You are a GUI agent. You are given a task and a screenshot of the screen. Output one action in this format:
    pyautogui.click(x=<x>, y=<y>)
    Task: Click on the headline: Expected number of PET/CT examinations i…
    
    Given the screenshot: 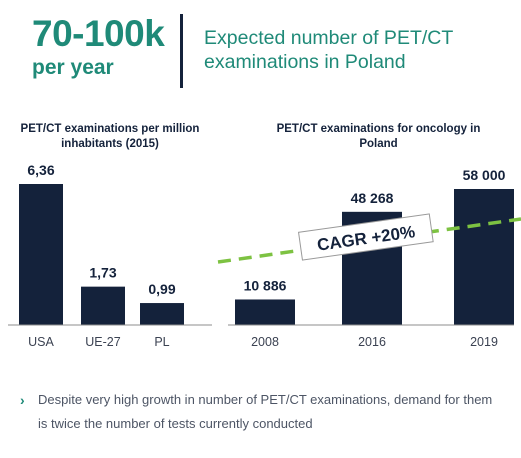 What is the action you would take?
    pyautogui.click(x=328, y=50)
    